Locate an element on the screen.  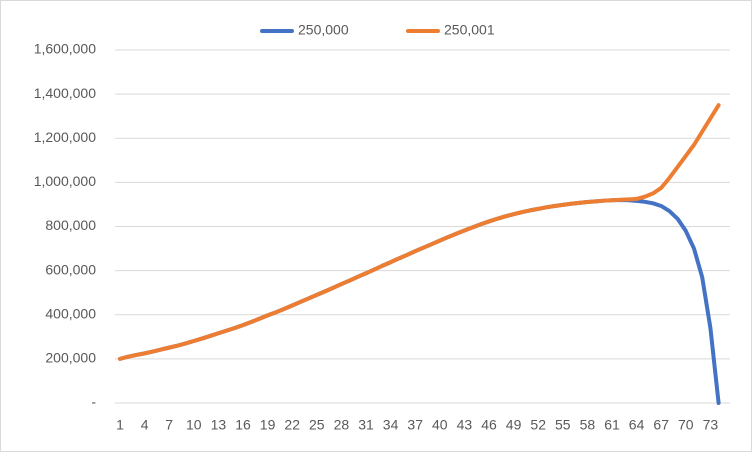
x-tick-label: 16 is located at coordinates (243, 425).